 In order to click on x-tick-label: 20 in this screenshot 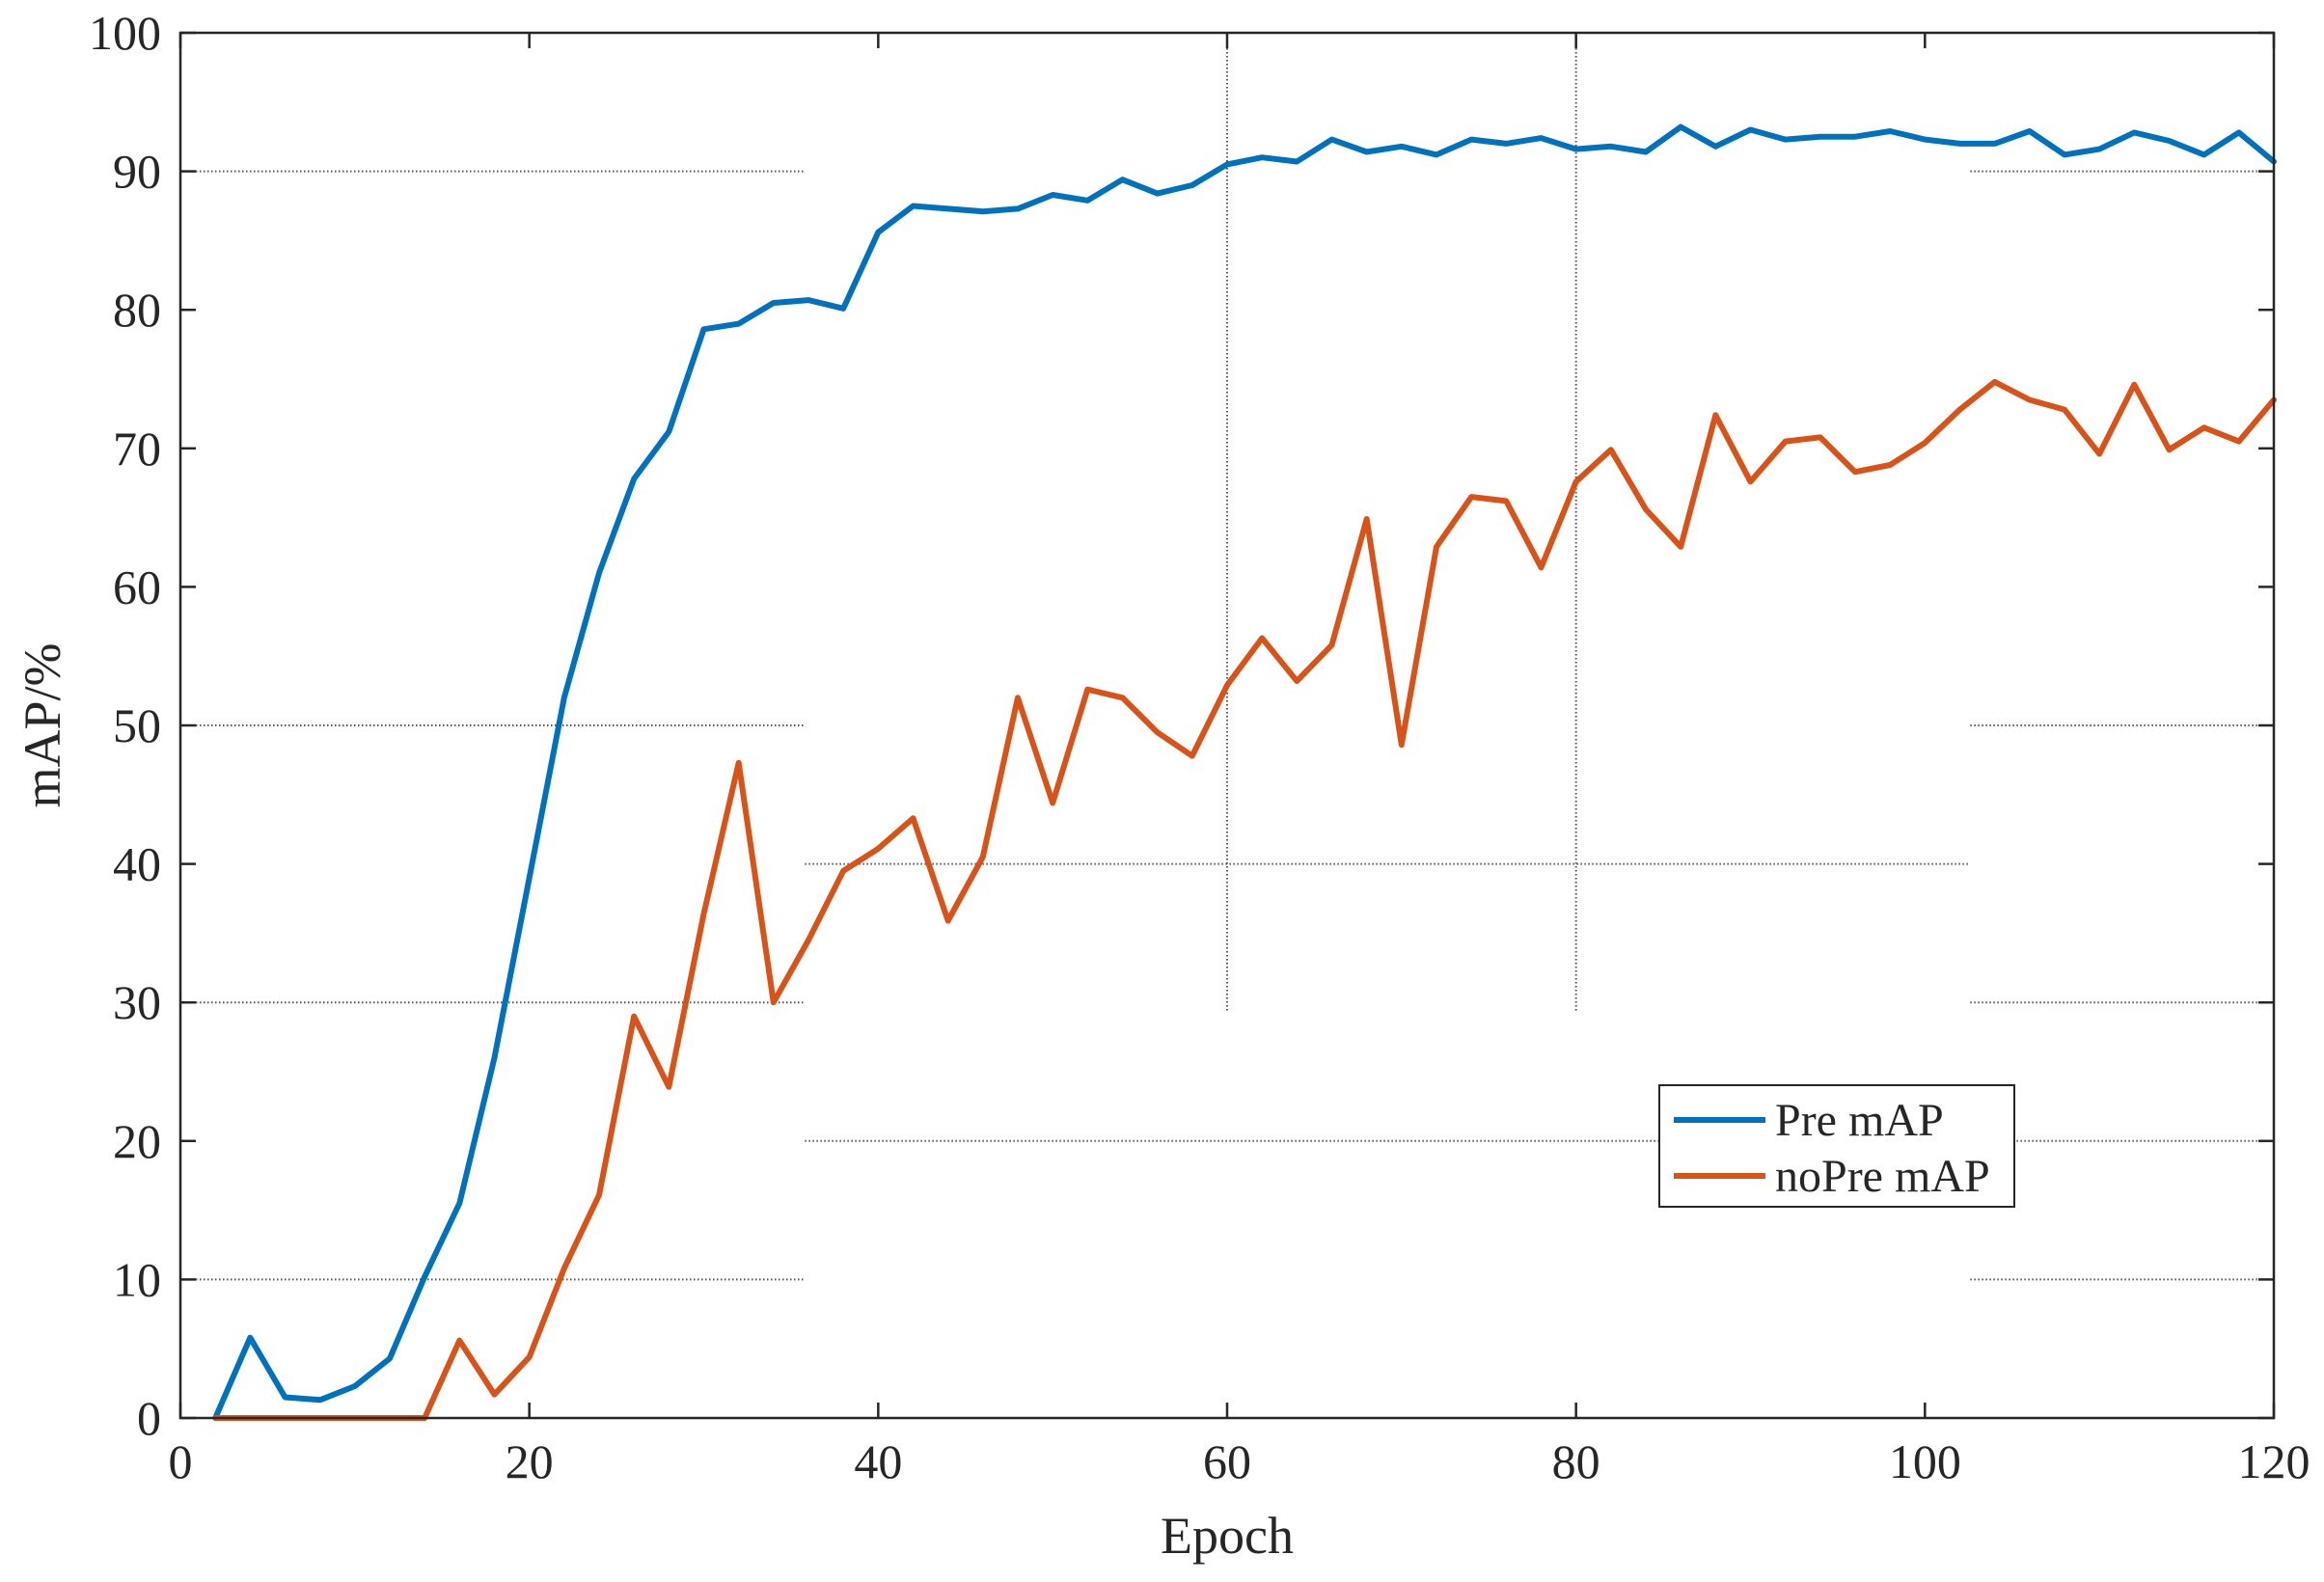, I will do `click(530, 1461)`.